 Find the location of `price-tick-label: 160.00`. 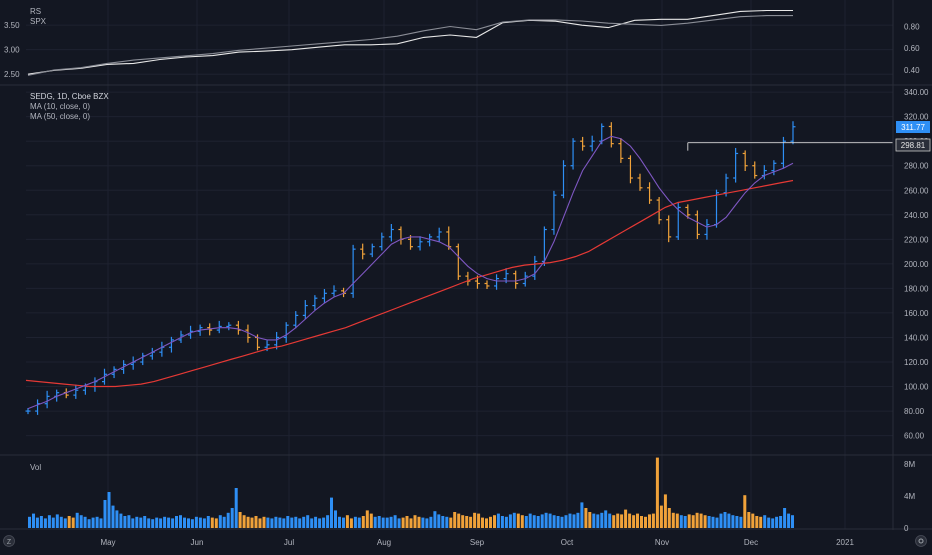

price-tick-label: 160.00 is located at coordinates (916, 313).